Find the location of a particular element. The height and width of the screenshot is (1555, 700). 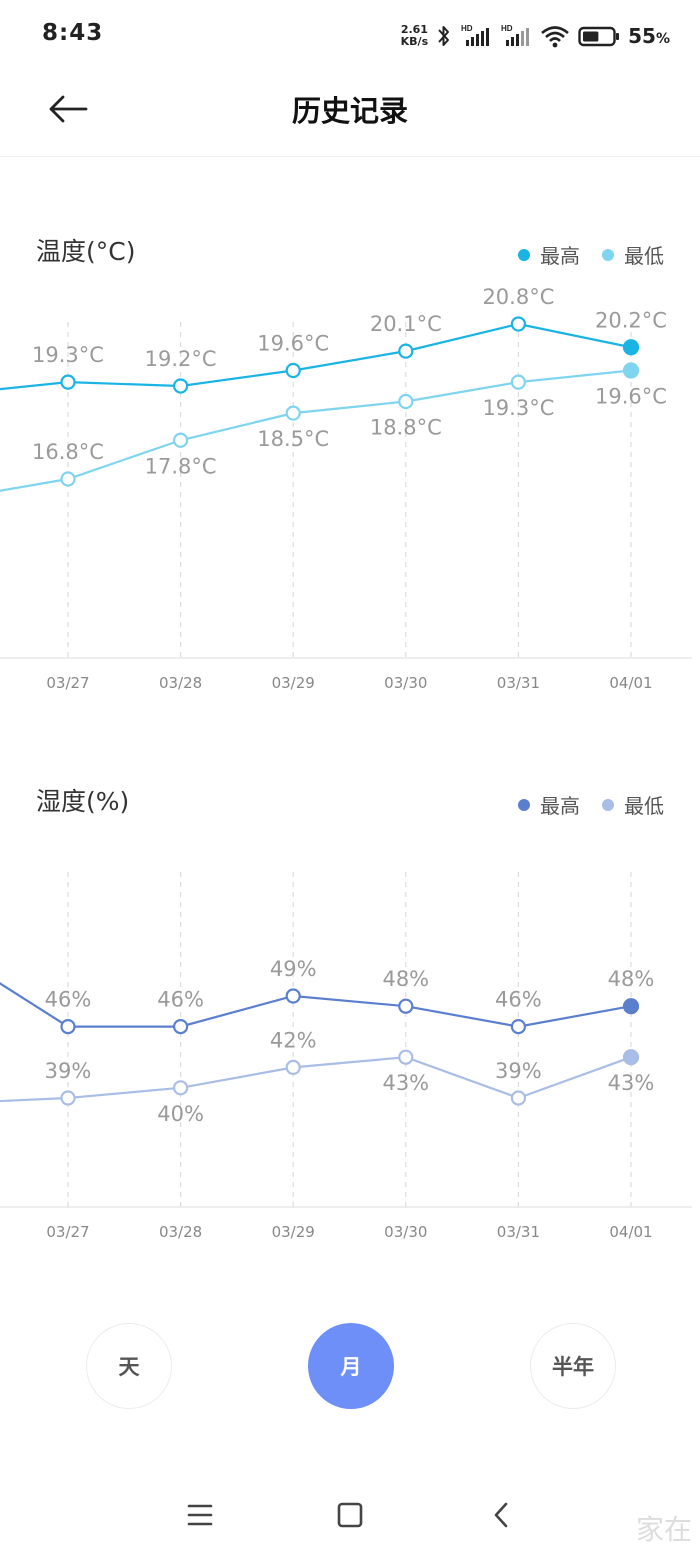

back-chevron-icon is located at coordinates (501, 1515).